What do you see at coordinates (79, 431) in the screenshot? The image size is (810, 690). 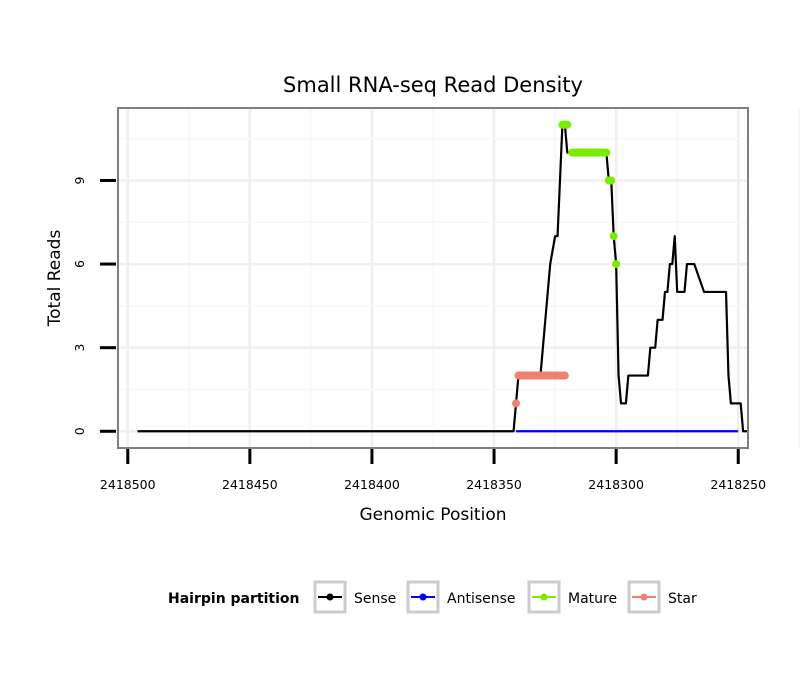 I see `y-tick-label: 0` at bounding box center [79, 431].